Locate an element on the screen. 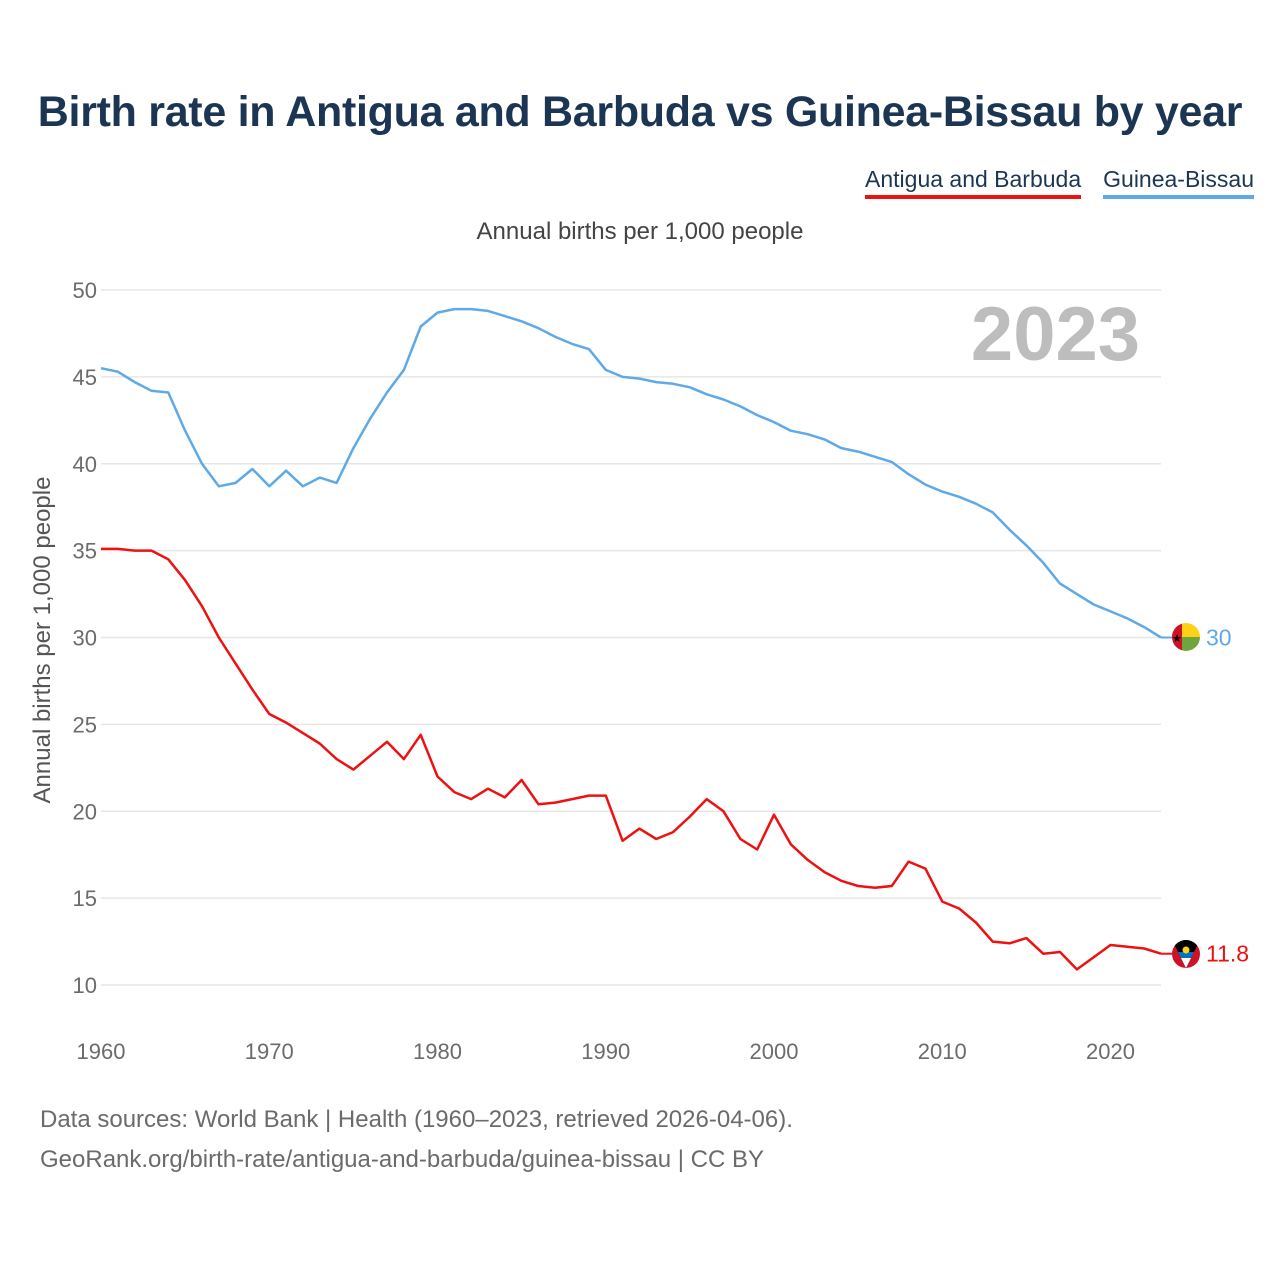 This screenshot has height=1280, width=1280. year-watermark: 2023 is located at coordinates (1055, 334).